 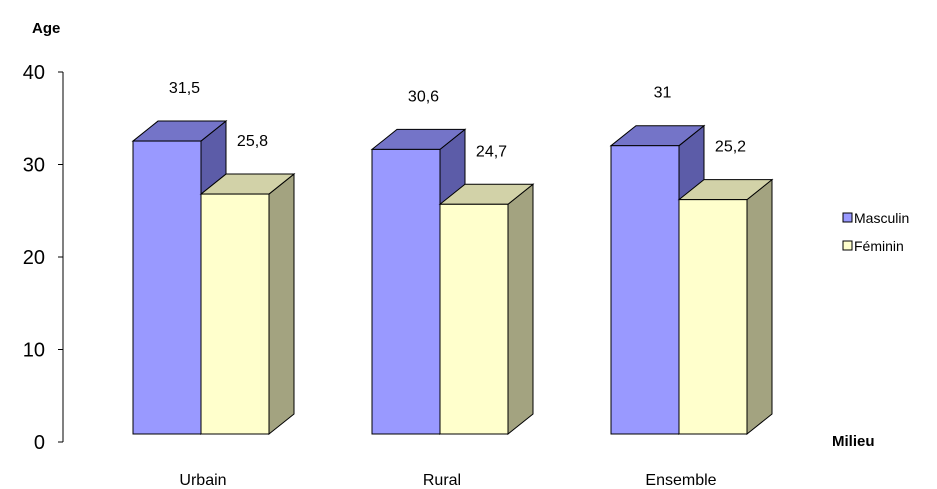 What do you see at coordinates (423, 96) in the screenshot?
I see `data-label-masculin-rural: 30,6` at bounding box center [423, 96].